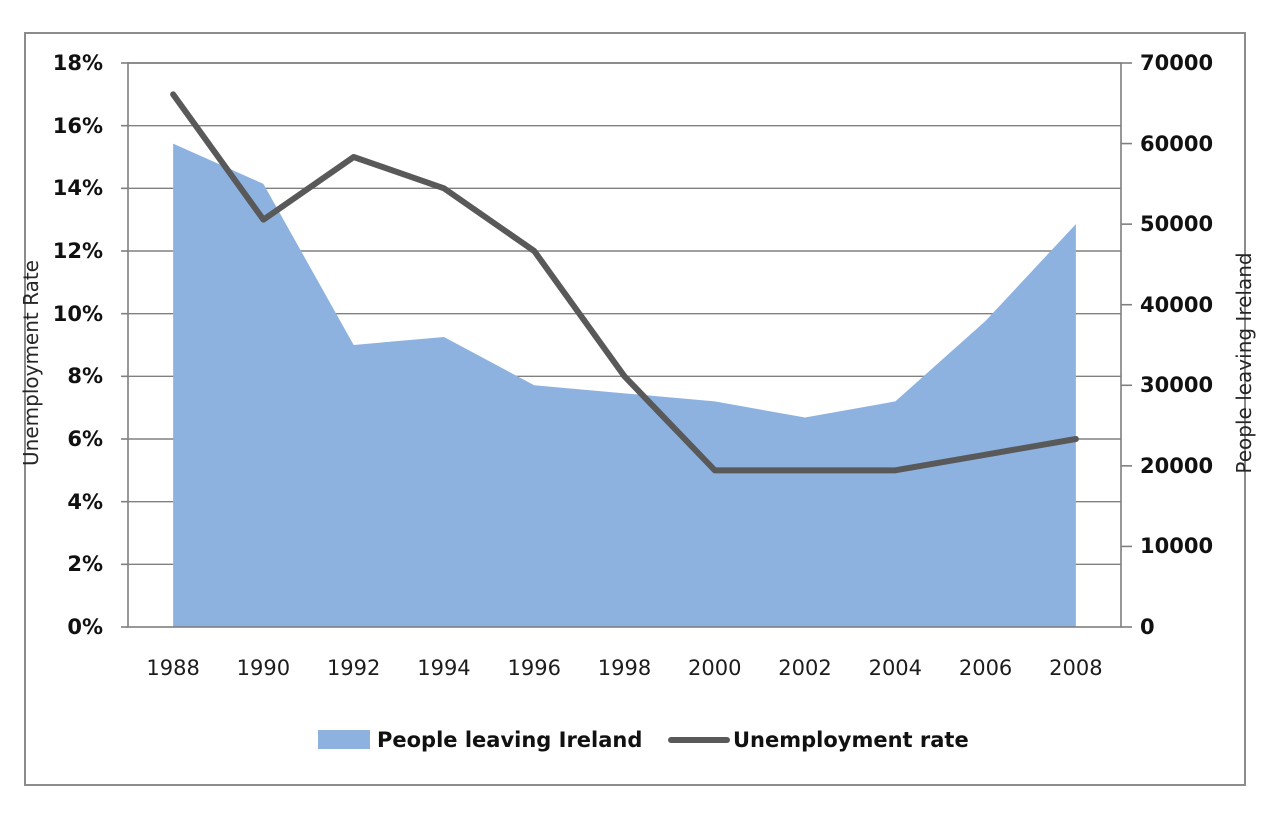 The height and width of the screenshot is (829, 1288). I want to click on y-axis-label-right: 20000, so click(1177, 465).